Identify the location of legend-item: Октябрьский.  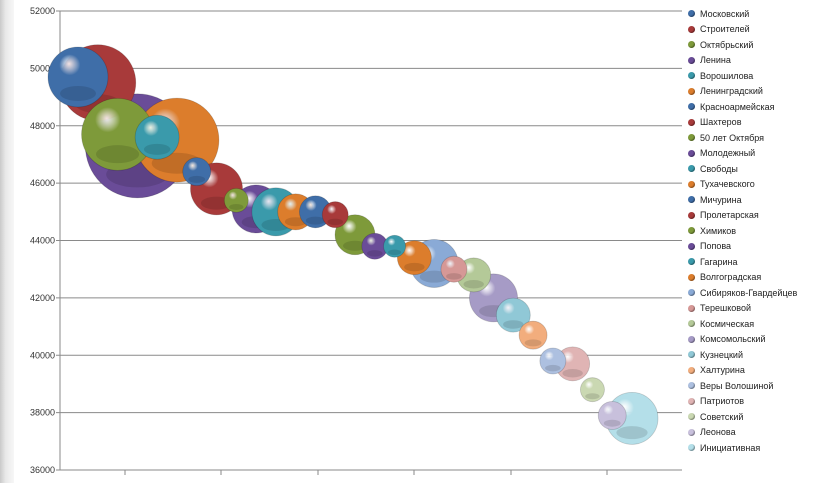
(750, 45).